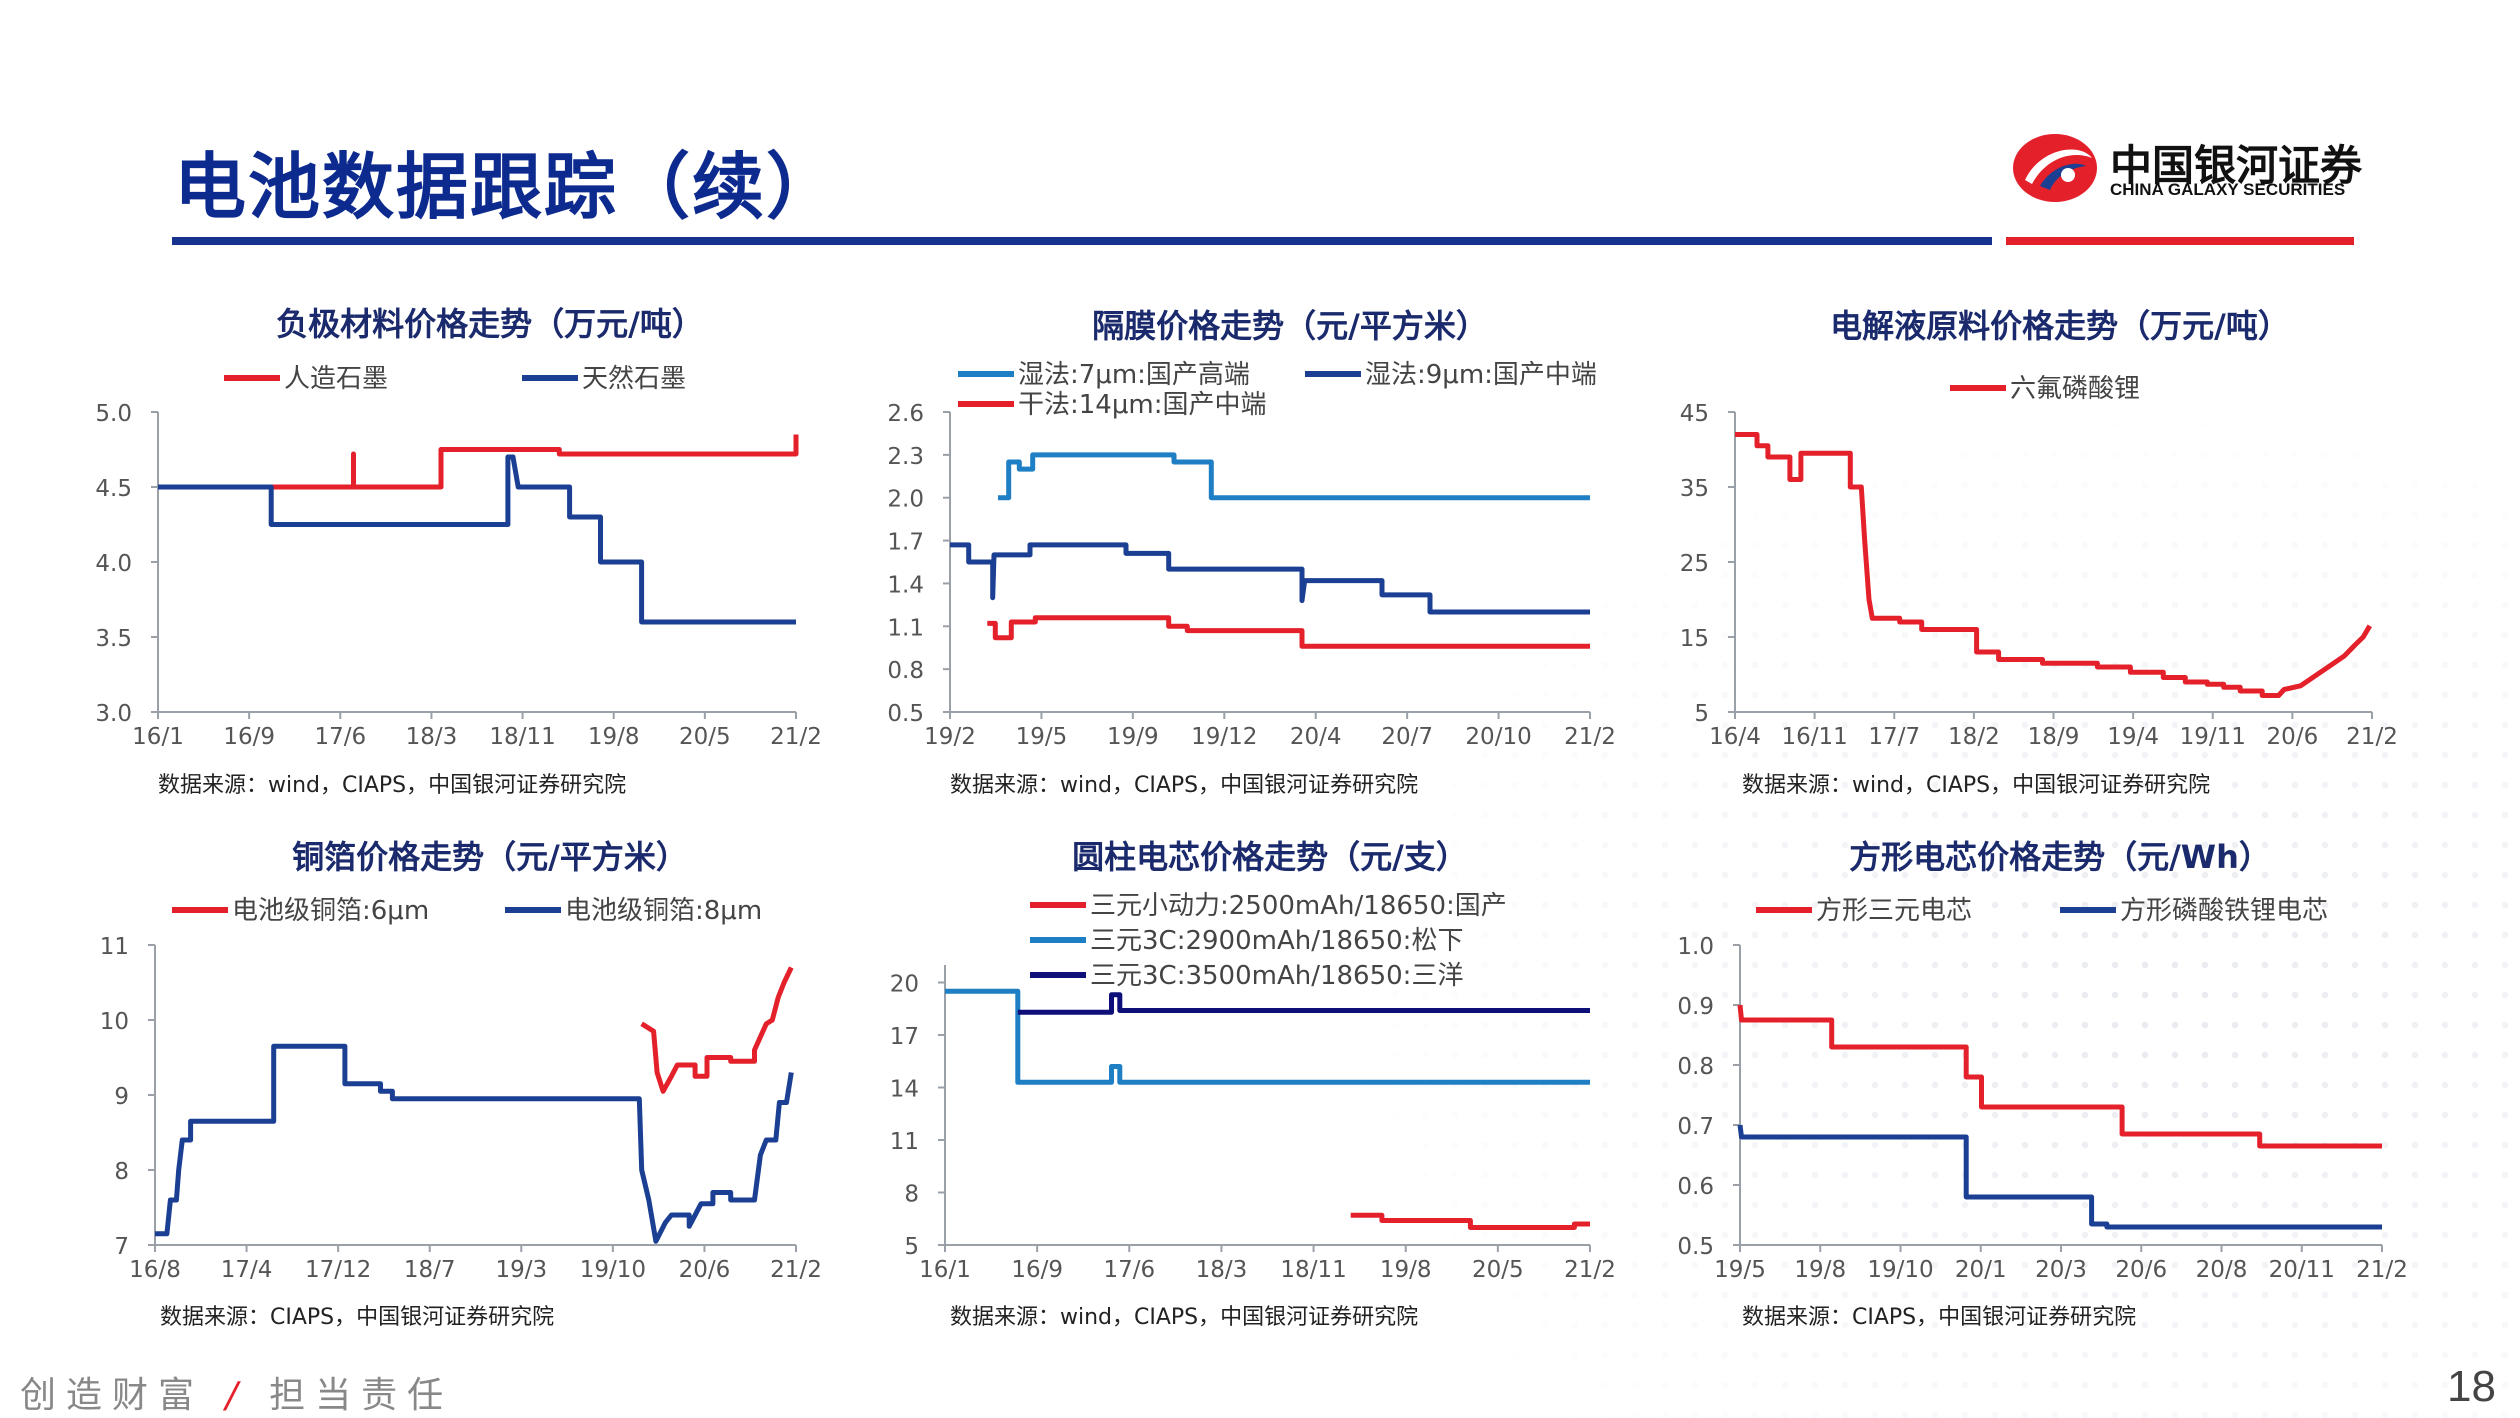  I want to click on legend-label: 干法:14μm:国产中端, so click(1142, 405).